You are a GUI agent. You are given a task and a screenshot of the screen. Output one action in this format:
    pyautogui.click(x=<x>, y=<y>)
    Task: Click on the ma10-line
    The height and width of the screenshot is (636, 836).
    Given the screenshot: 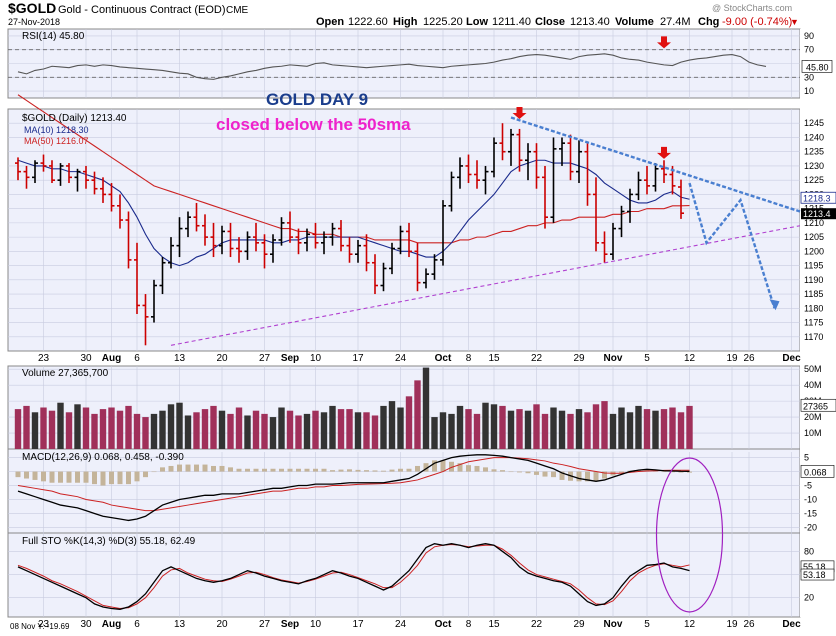 What is the action you would take?
    pyautogui.click(x=353, y=213)
    